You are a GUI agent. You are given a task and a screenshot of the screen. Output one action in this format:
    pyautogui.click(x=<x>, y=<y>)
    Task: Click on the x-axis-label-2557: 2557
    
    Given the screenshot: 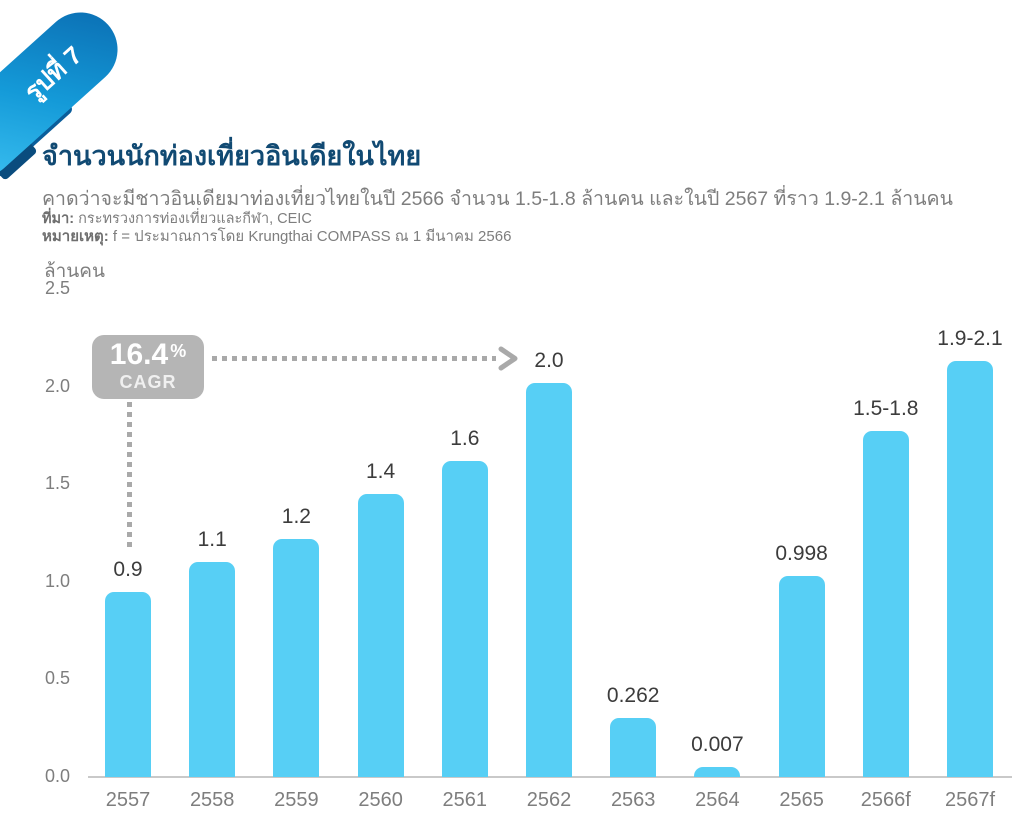 What is the action you would take?
    pyautogui.click(x=128, y=800)
    